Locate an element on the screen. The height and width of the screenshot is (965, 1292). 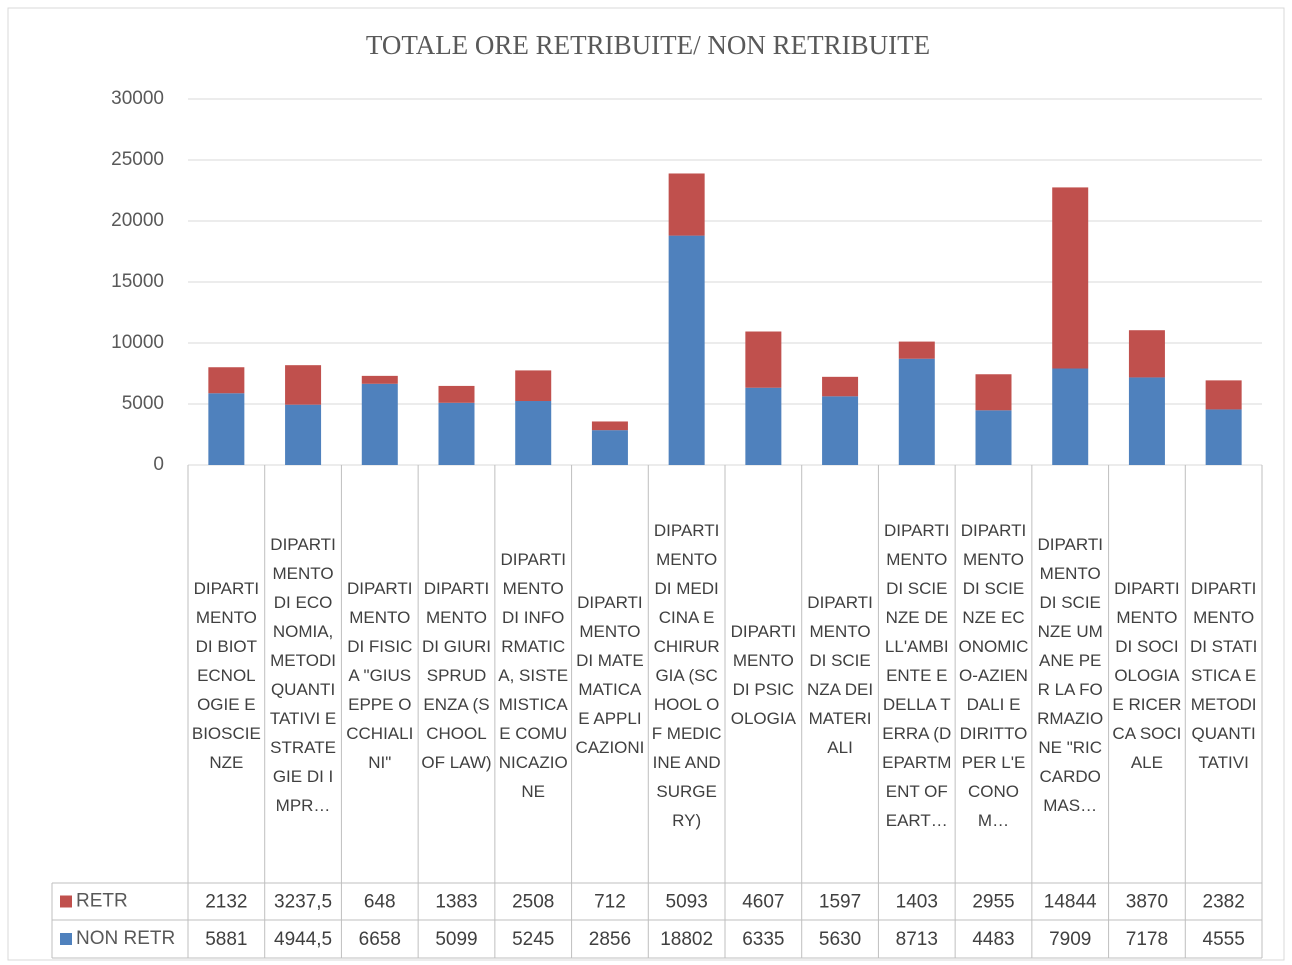
table-value: 4607 is located at coordinates (763, 902).